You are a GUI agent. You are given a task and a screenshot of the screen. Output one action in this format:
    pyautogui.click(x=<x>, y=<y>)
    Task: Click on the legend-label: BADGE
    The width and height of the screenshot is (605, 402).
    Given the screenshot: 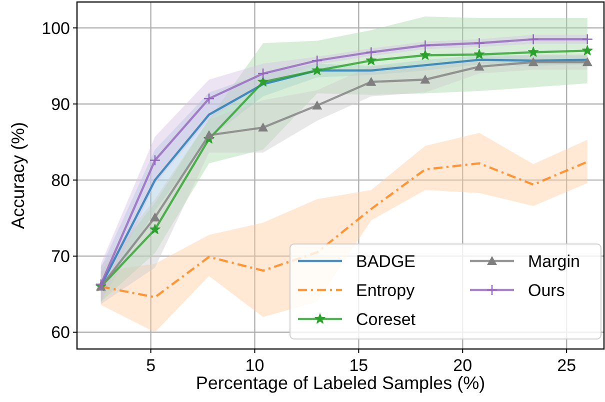 What is the action you would take?
    pyautogui.click(x=386, y=261)
    